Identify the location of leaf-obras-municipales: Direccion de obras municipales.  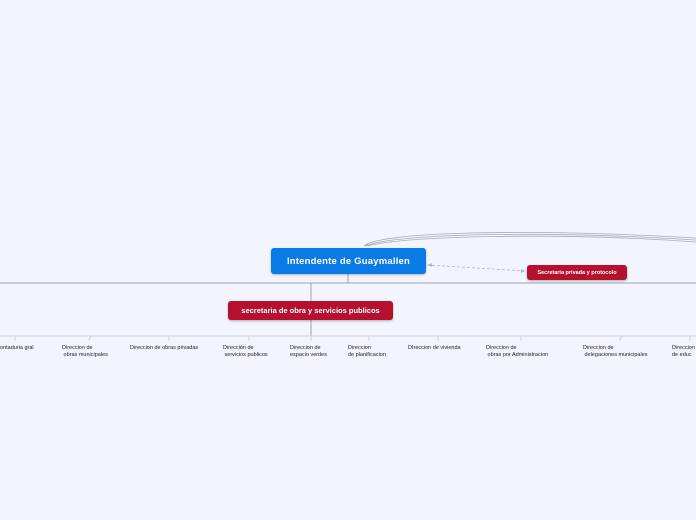
(85, 351).